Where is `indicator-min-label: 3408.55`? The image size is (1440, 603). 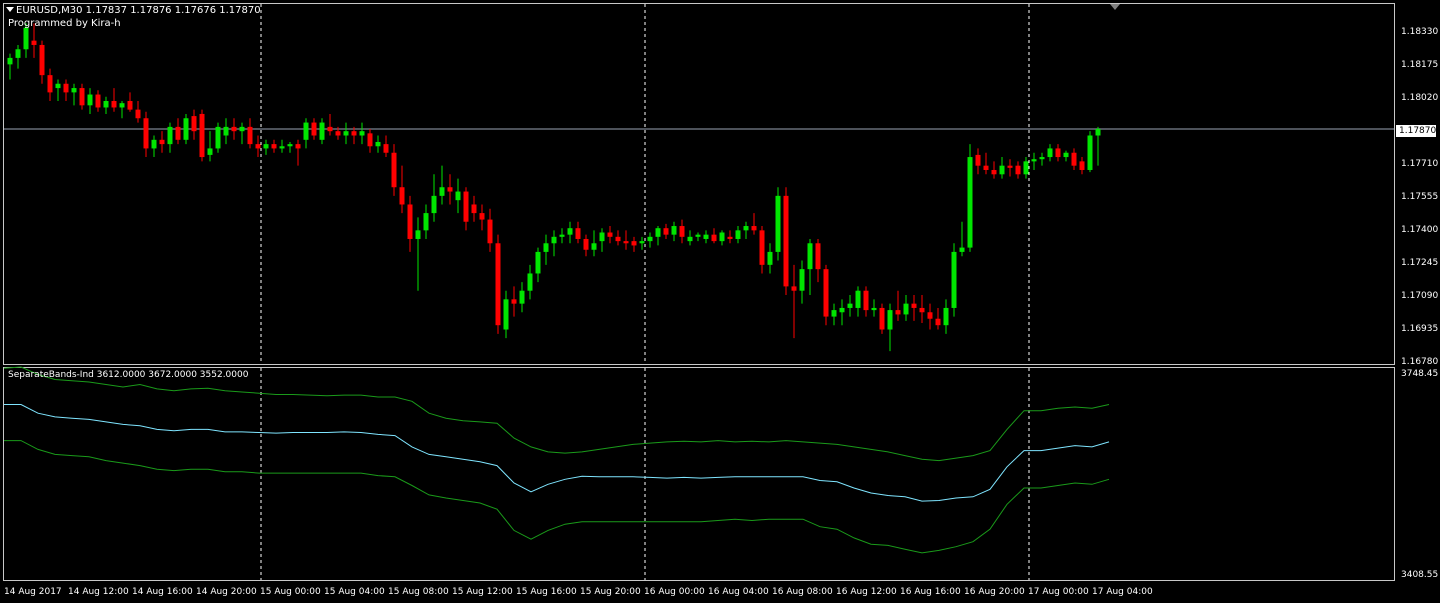 indicator-min-label: 3408.55 is located at coordinates (1420, 575).